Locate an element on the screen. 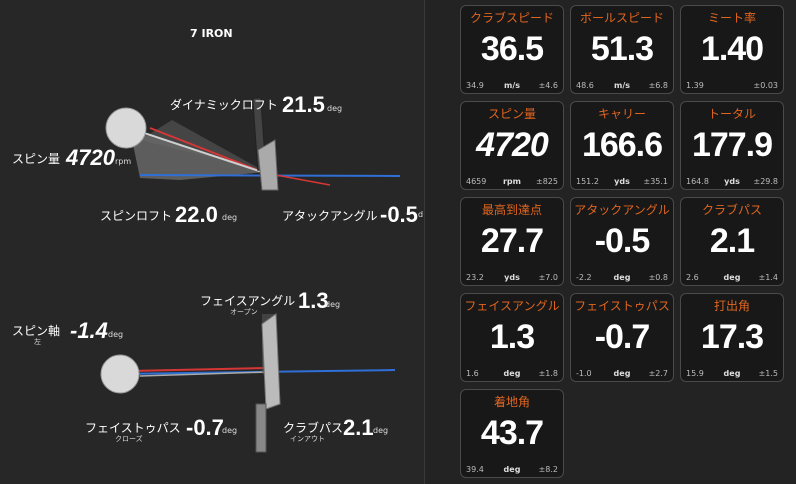  dynamic-loft-line is located at coordinates (207, 150).